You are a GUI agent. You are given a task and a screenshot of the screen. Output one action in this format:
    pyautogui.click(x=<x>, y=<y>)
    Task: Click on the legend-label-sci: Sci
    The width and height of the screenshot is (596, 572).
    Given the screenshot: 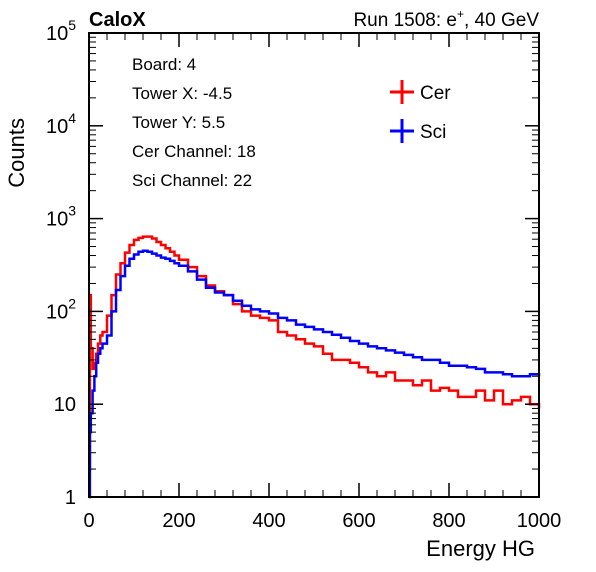 What is the action you would take?
    pyautogui.click(x=433, y=132)
    